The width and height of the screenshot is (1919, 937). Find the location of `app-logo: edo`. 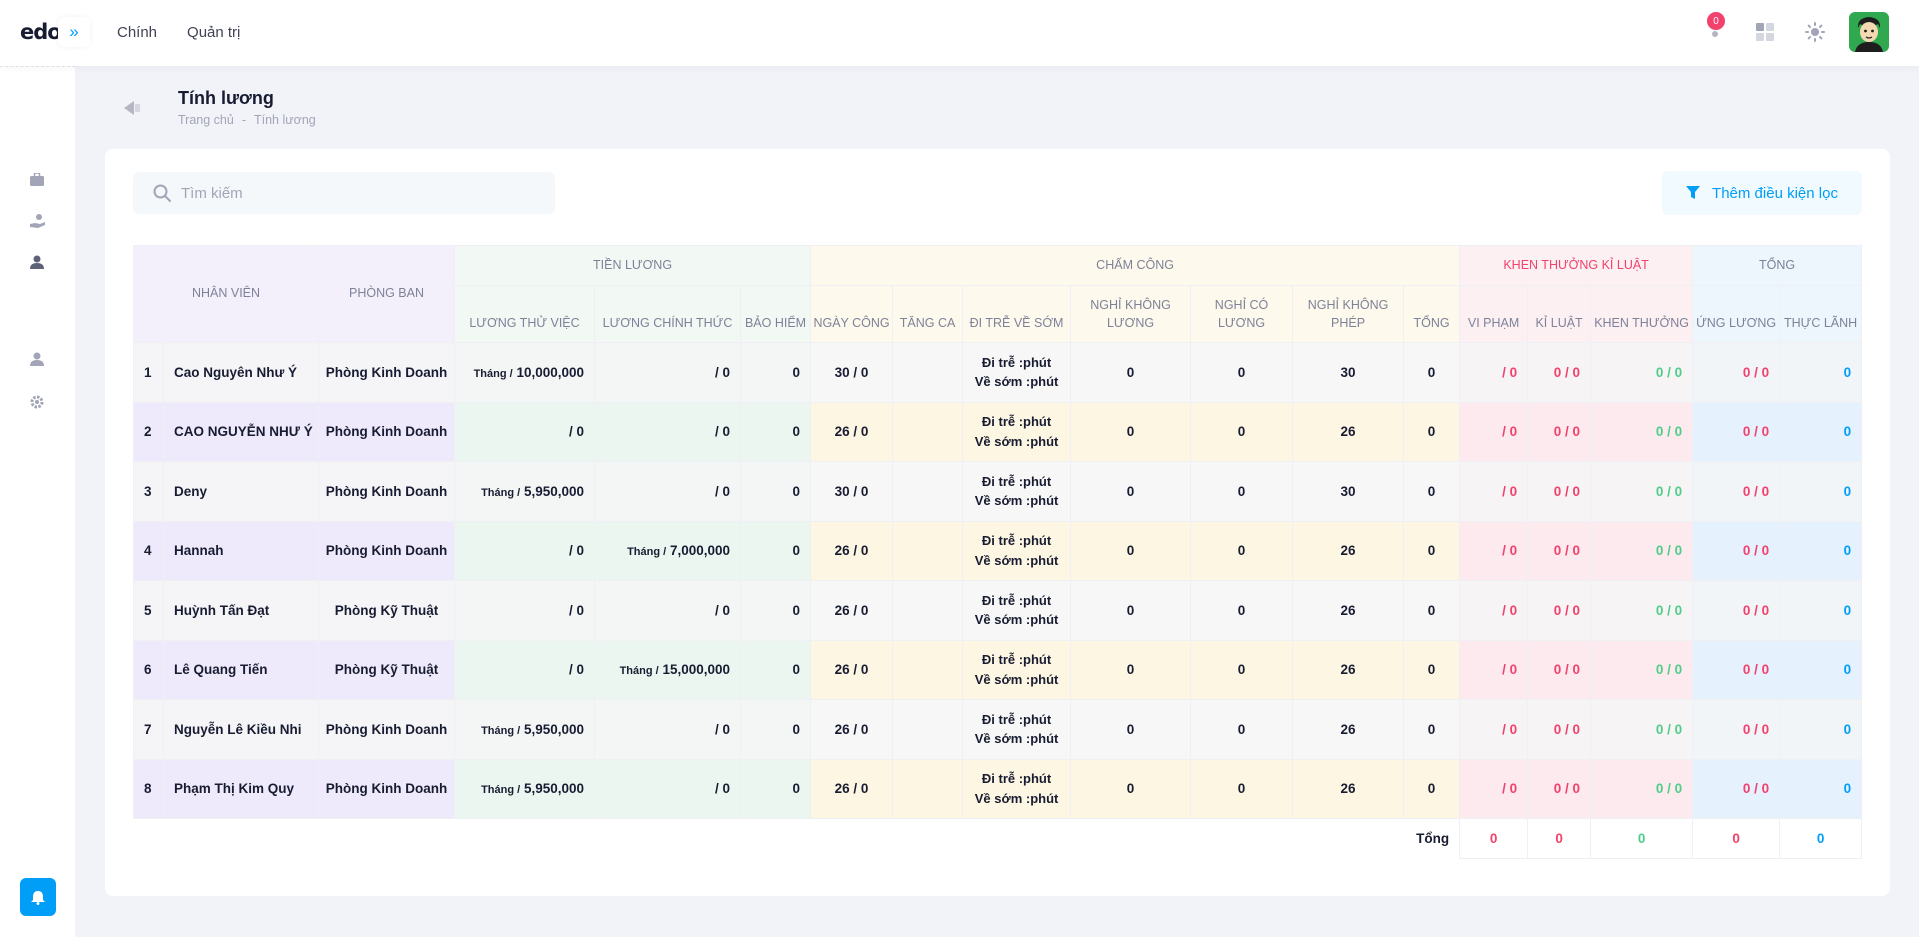

app-logo: edo is located at coordinates (41, 32).